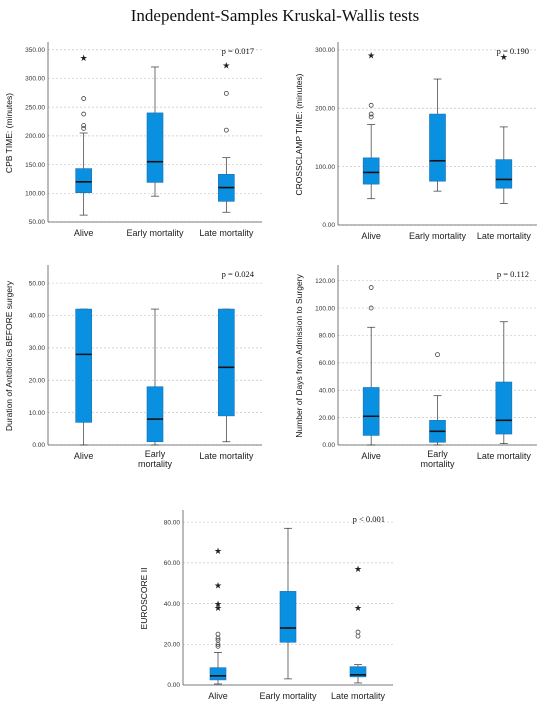 The width and height of the screenshot is (550, 708). What do you see at coordinates (238, 274) in the screenshot?
I see `p-value-label: p = 0.024` at bounding box center [238, 274].